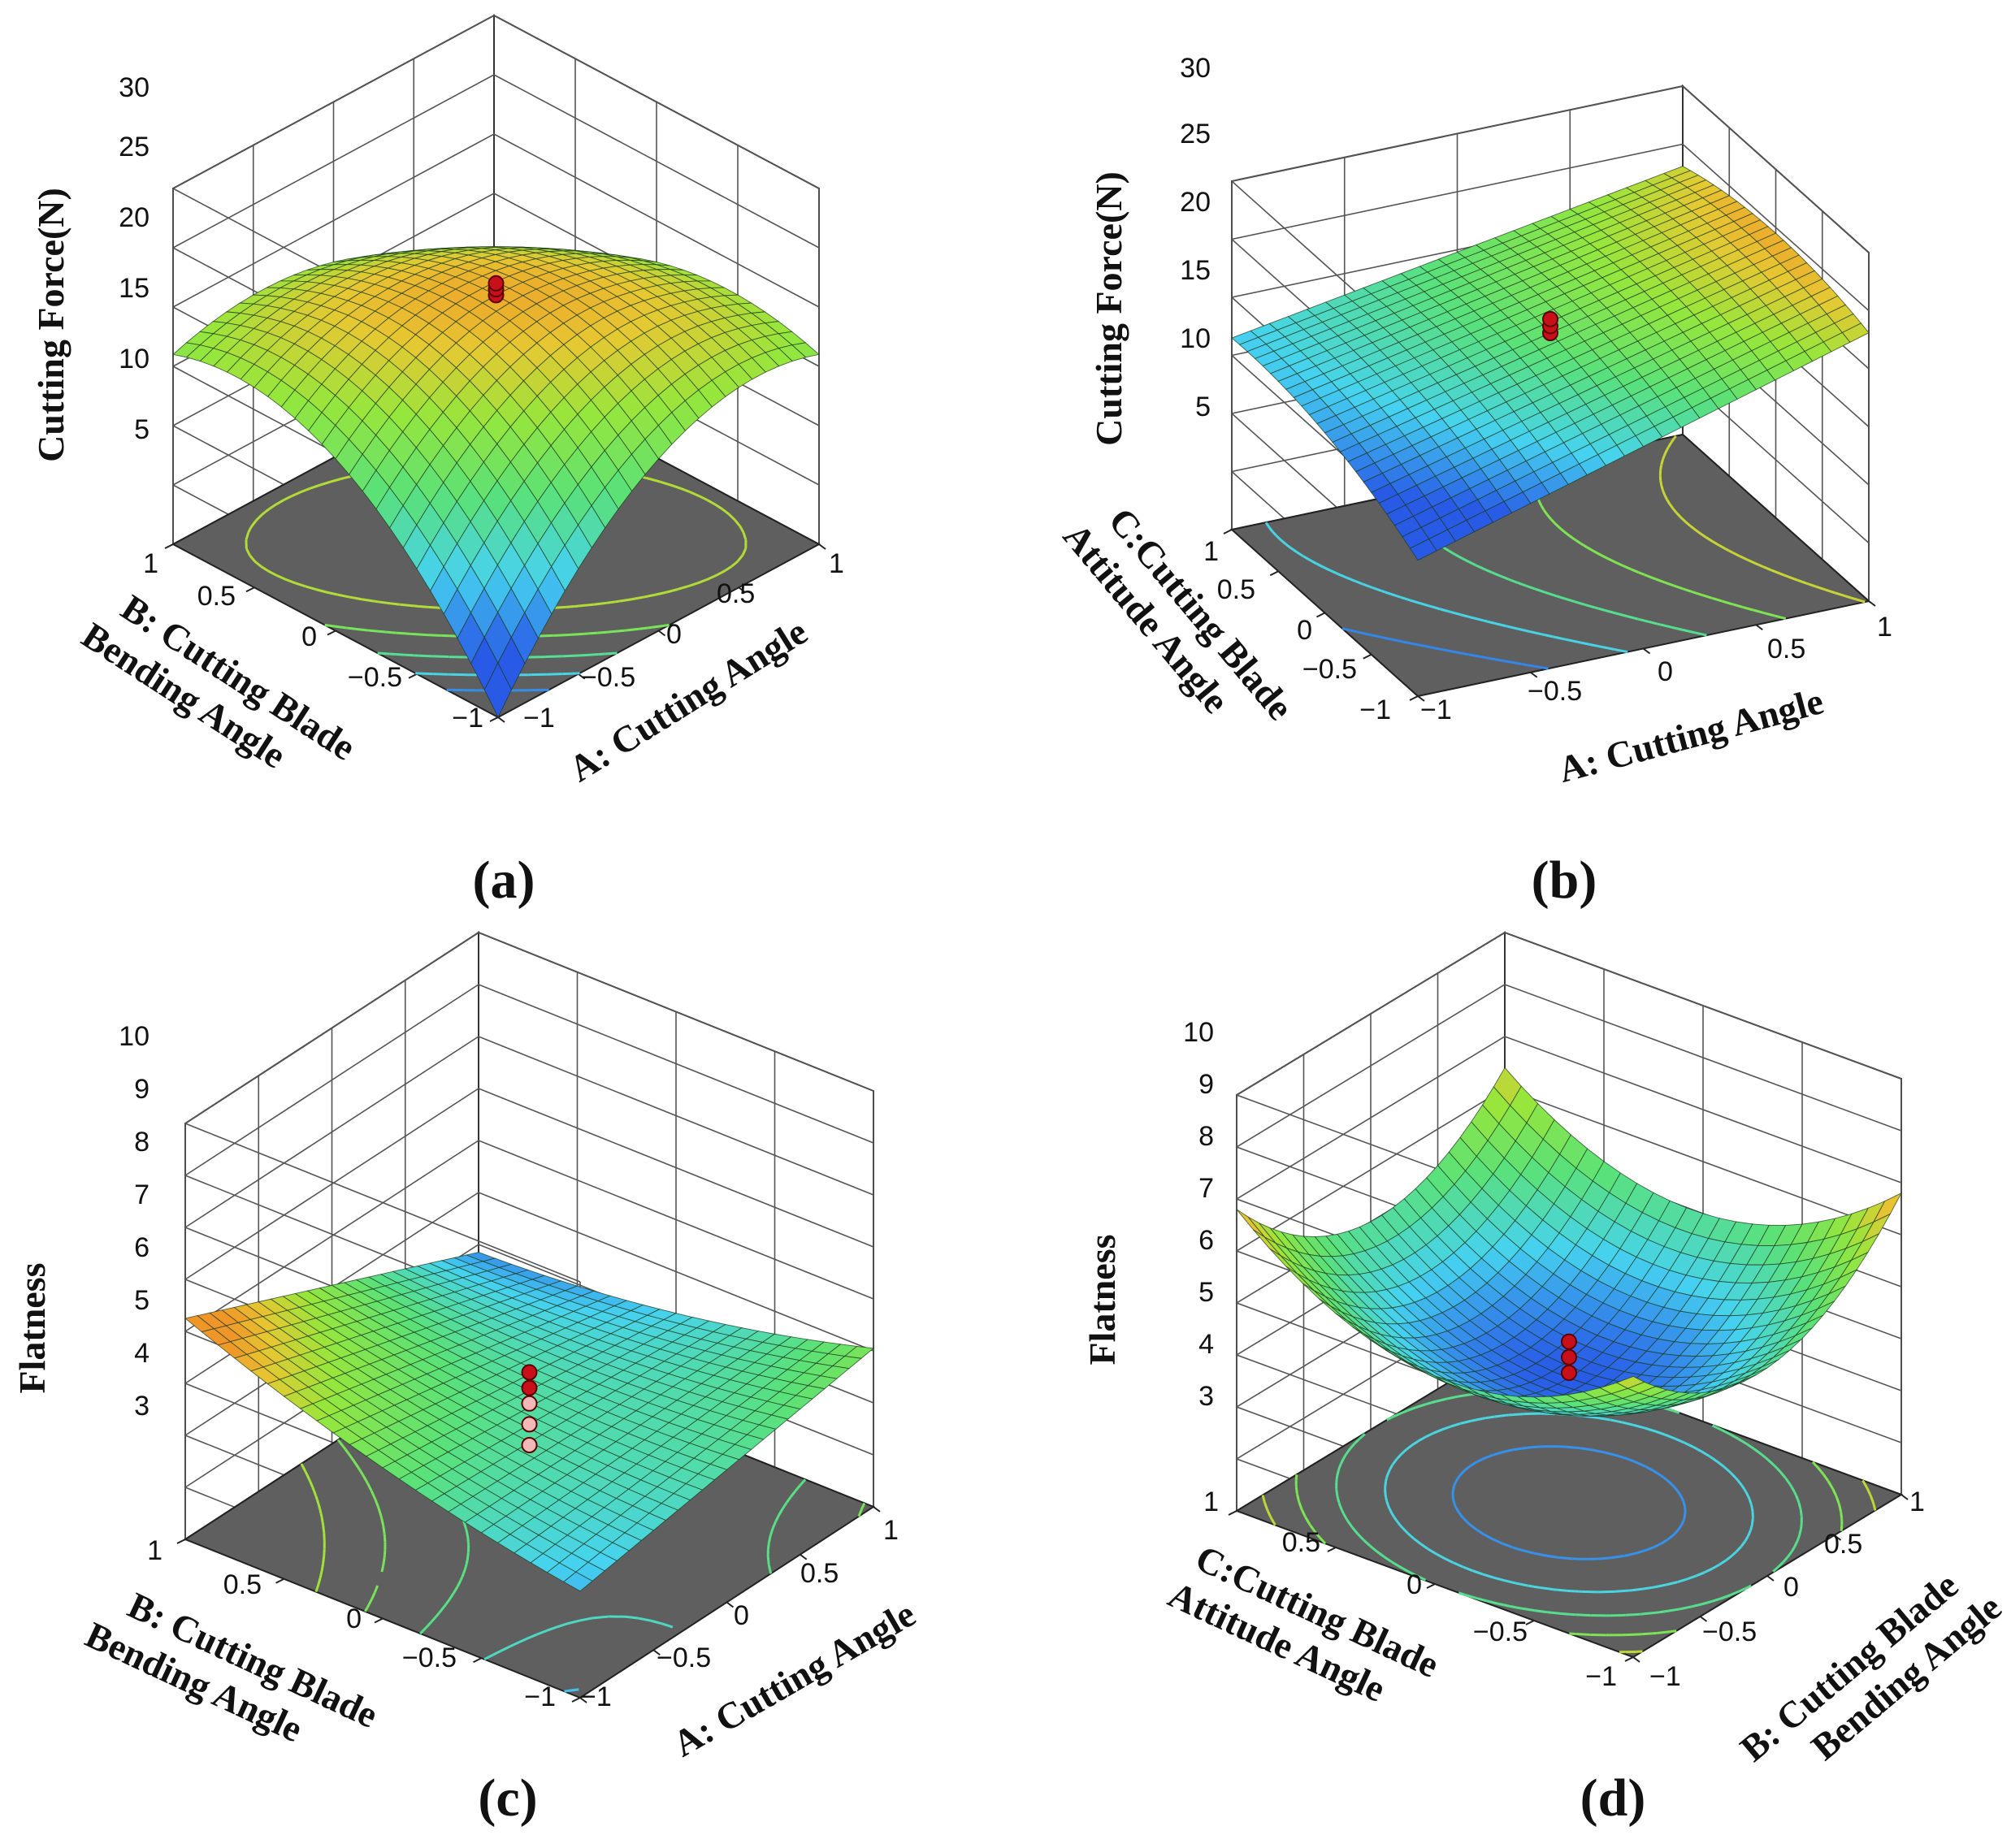 This screenshot has height=1848, width=2011. I want to click on panel-d-z-tick: 4, so click(1206, 1344).